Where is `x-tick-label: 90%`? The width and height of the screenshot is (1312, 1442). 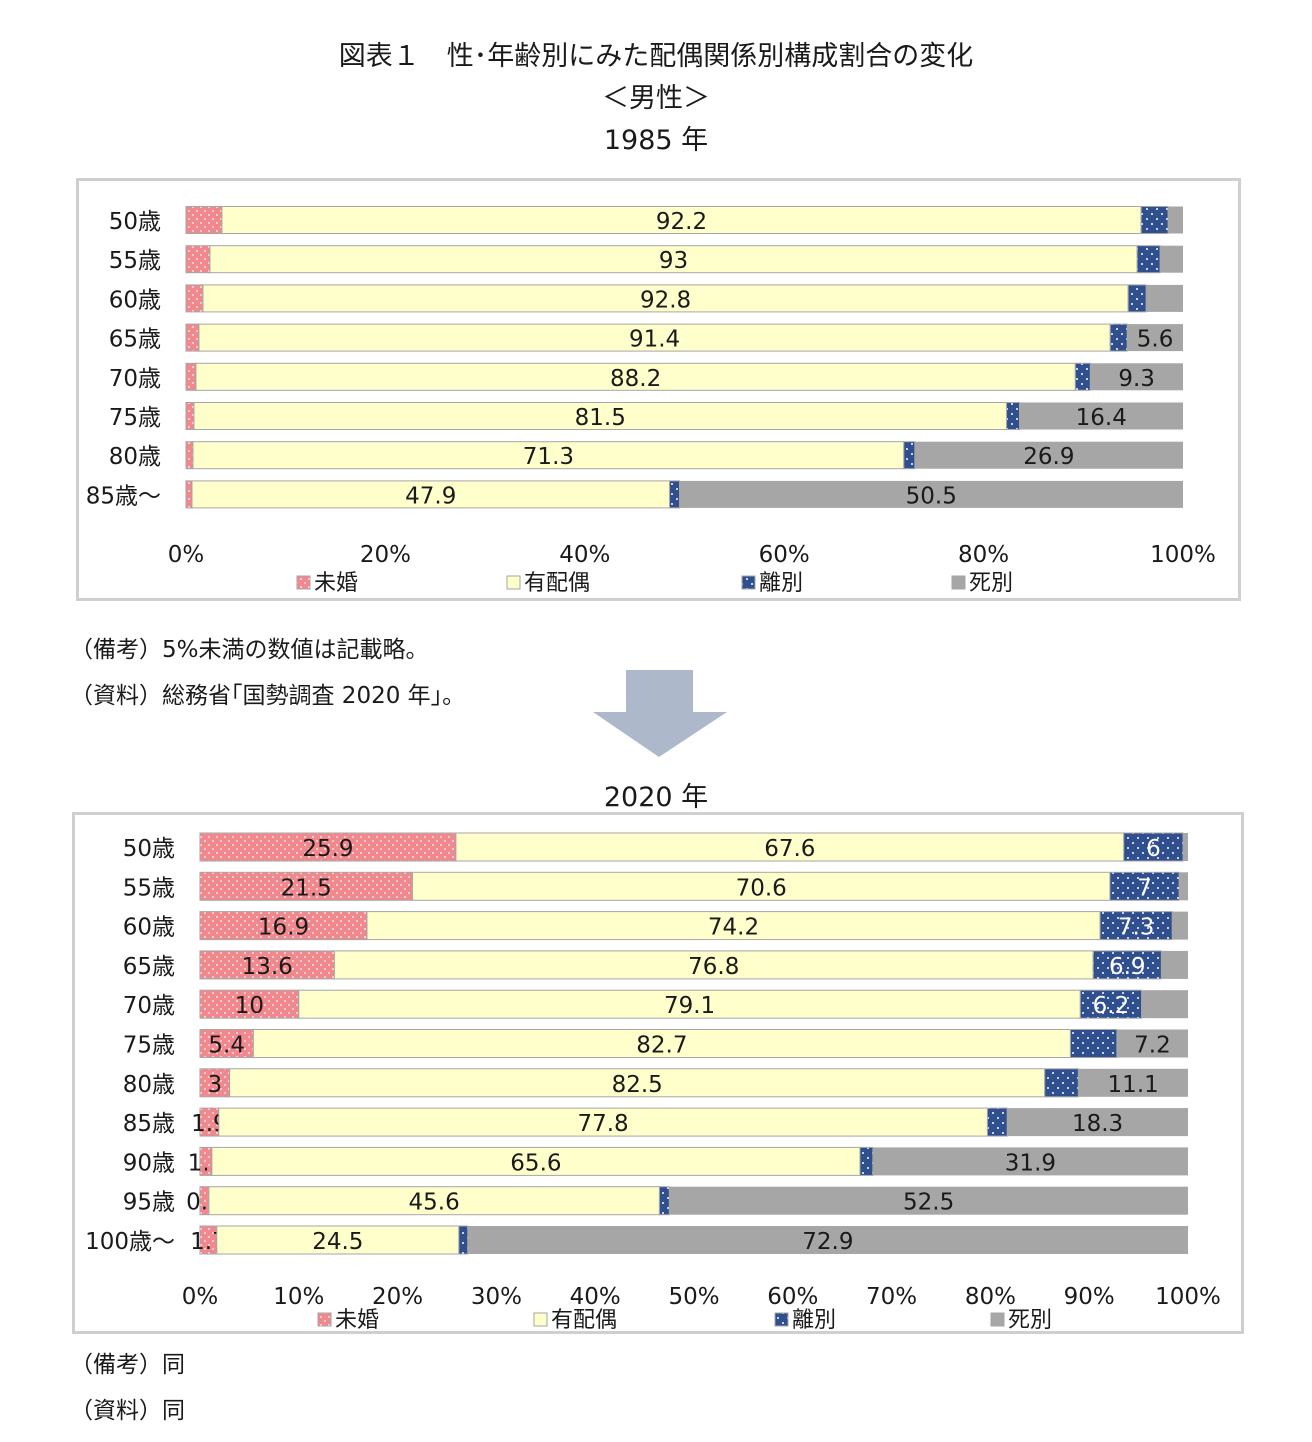 x-tick-label: 90% is located at coordinates (1089, 1297).